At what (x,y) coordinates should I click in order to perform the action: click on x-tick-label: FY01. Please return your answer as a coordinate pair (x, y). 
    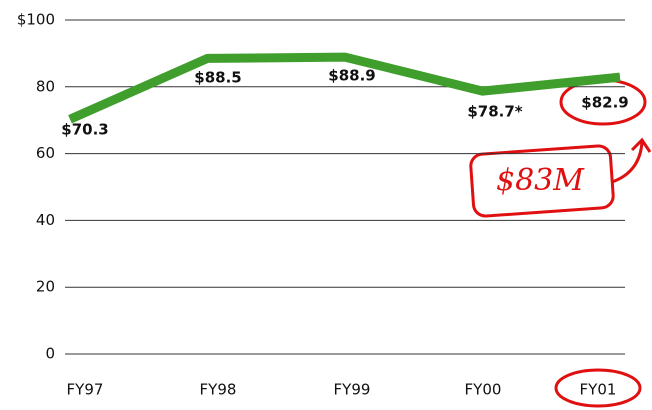
    Looking at the image, I should click on (598, 390).